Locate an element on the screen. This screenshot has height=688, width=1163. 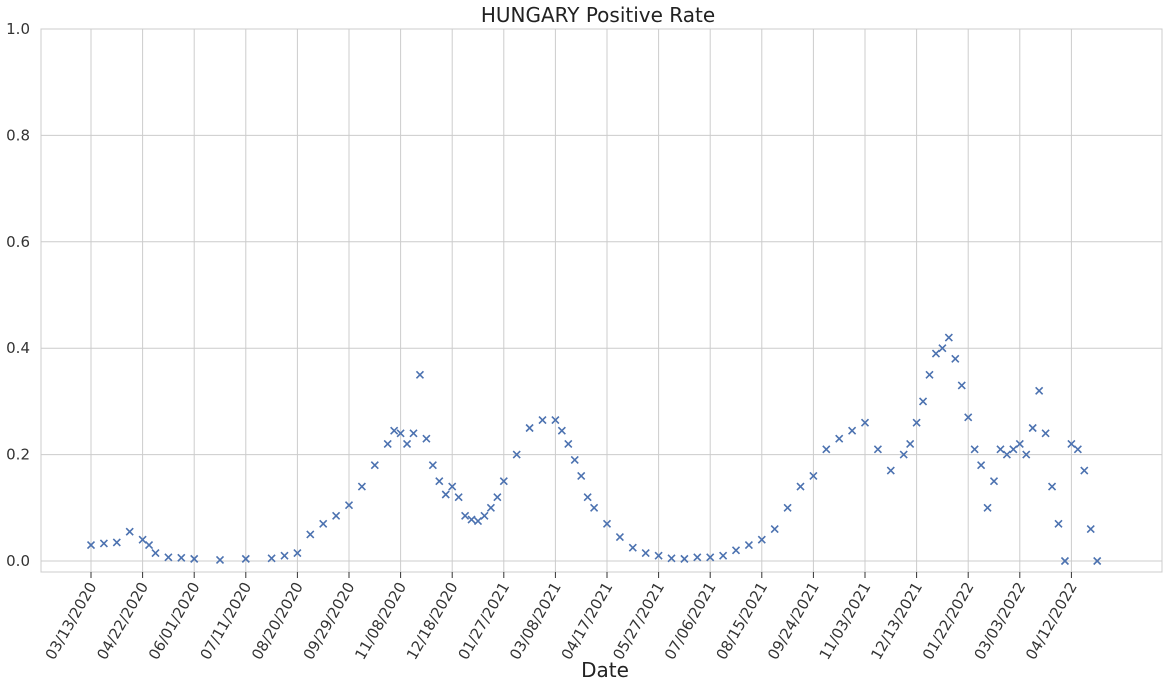
y-tick-label: 0.6 is located at coordinates (18, 242).